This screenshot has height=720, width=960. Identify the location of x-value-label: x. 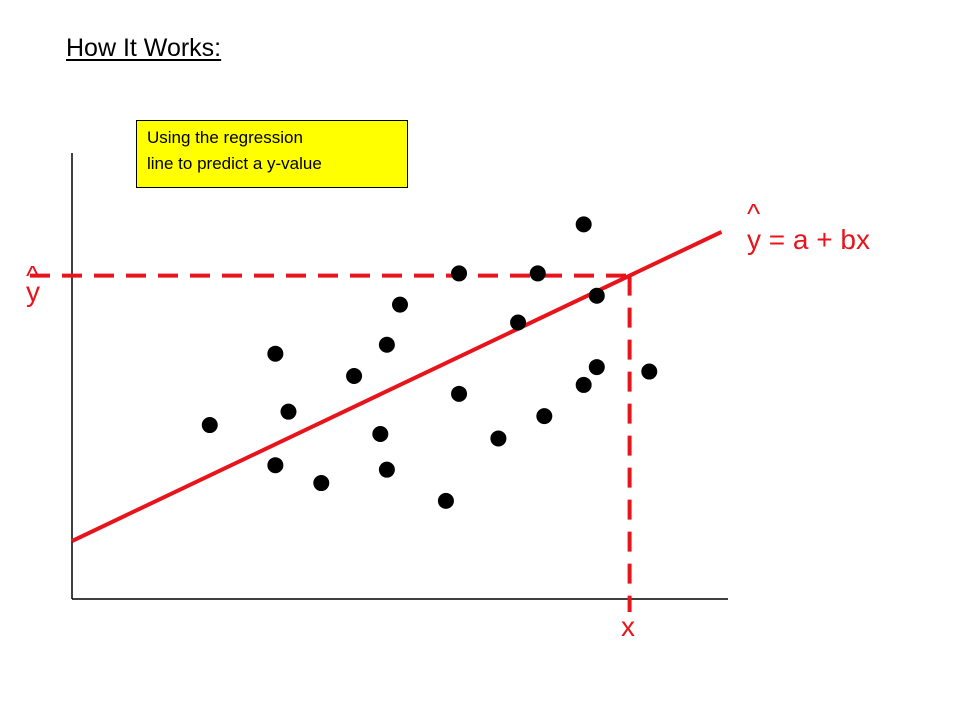
(628, 626).